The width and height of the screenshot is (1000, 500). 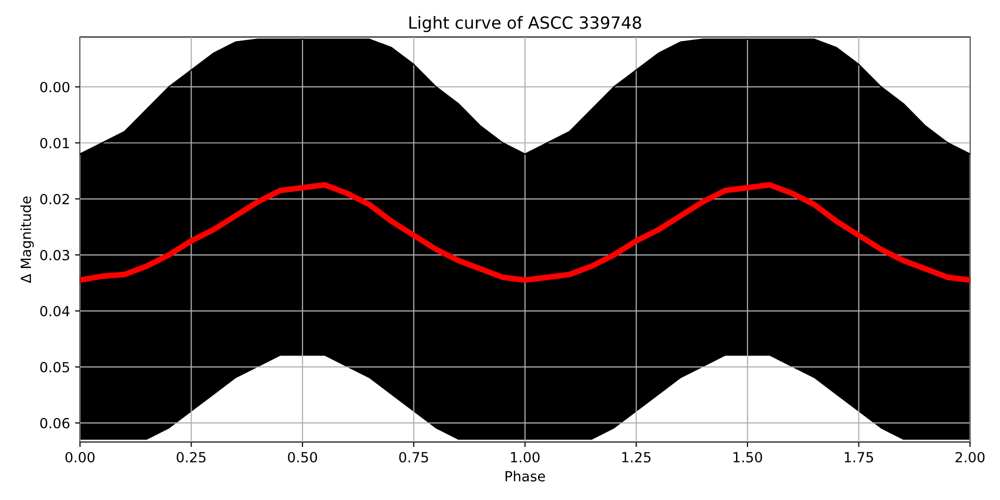 What do you see at coordinates (55, 311) in the screenshot?
I see `y-tick-label: 0.04` at bounding box center [55, 311].